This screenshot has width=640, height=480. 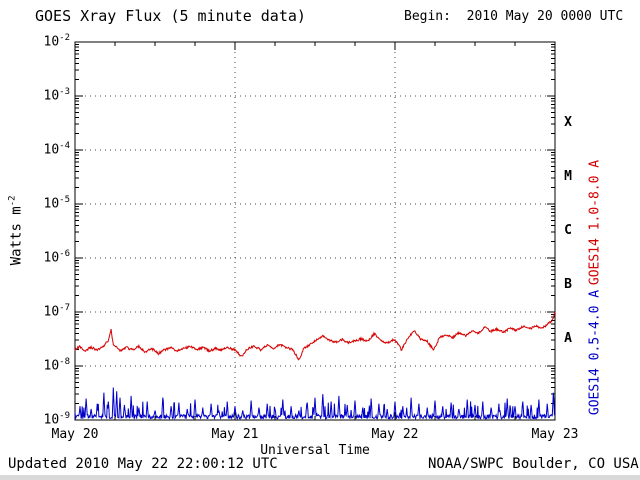 I want to click on flux-class-letter: B, so click(x=568, y=284).